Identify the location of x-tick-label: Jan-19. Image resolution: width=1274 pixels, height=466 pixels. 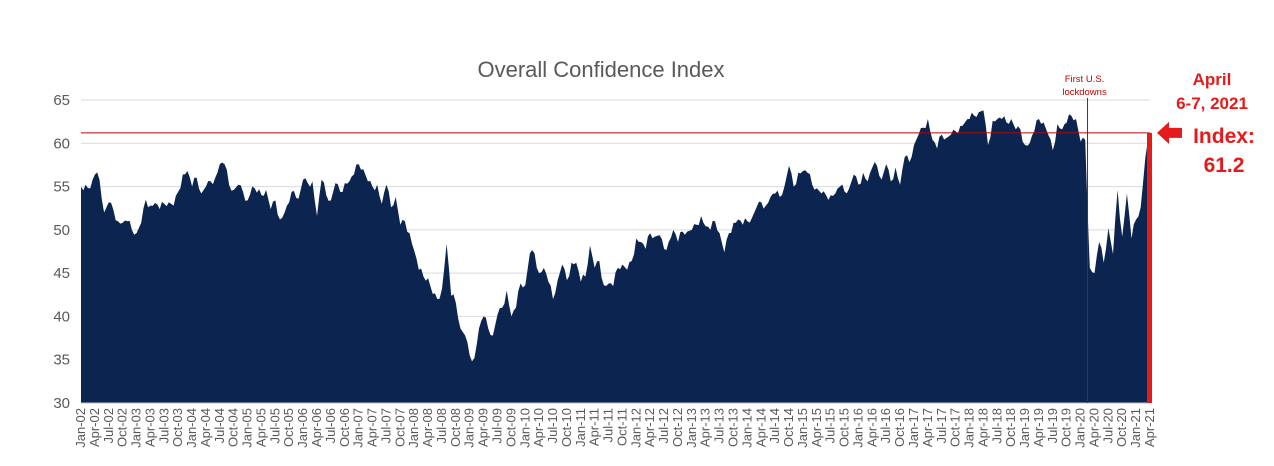
(1024, 428).